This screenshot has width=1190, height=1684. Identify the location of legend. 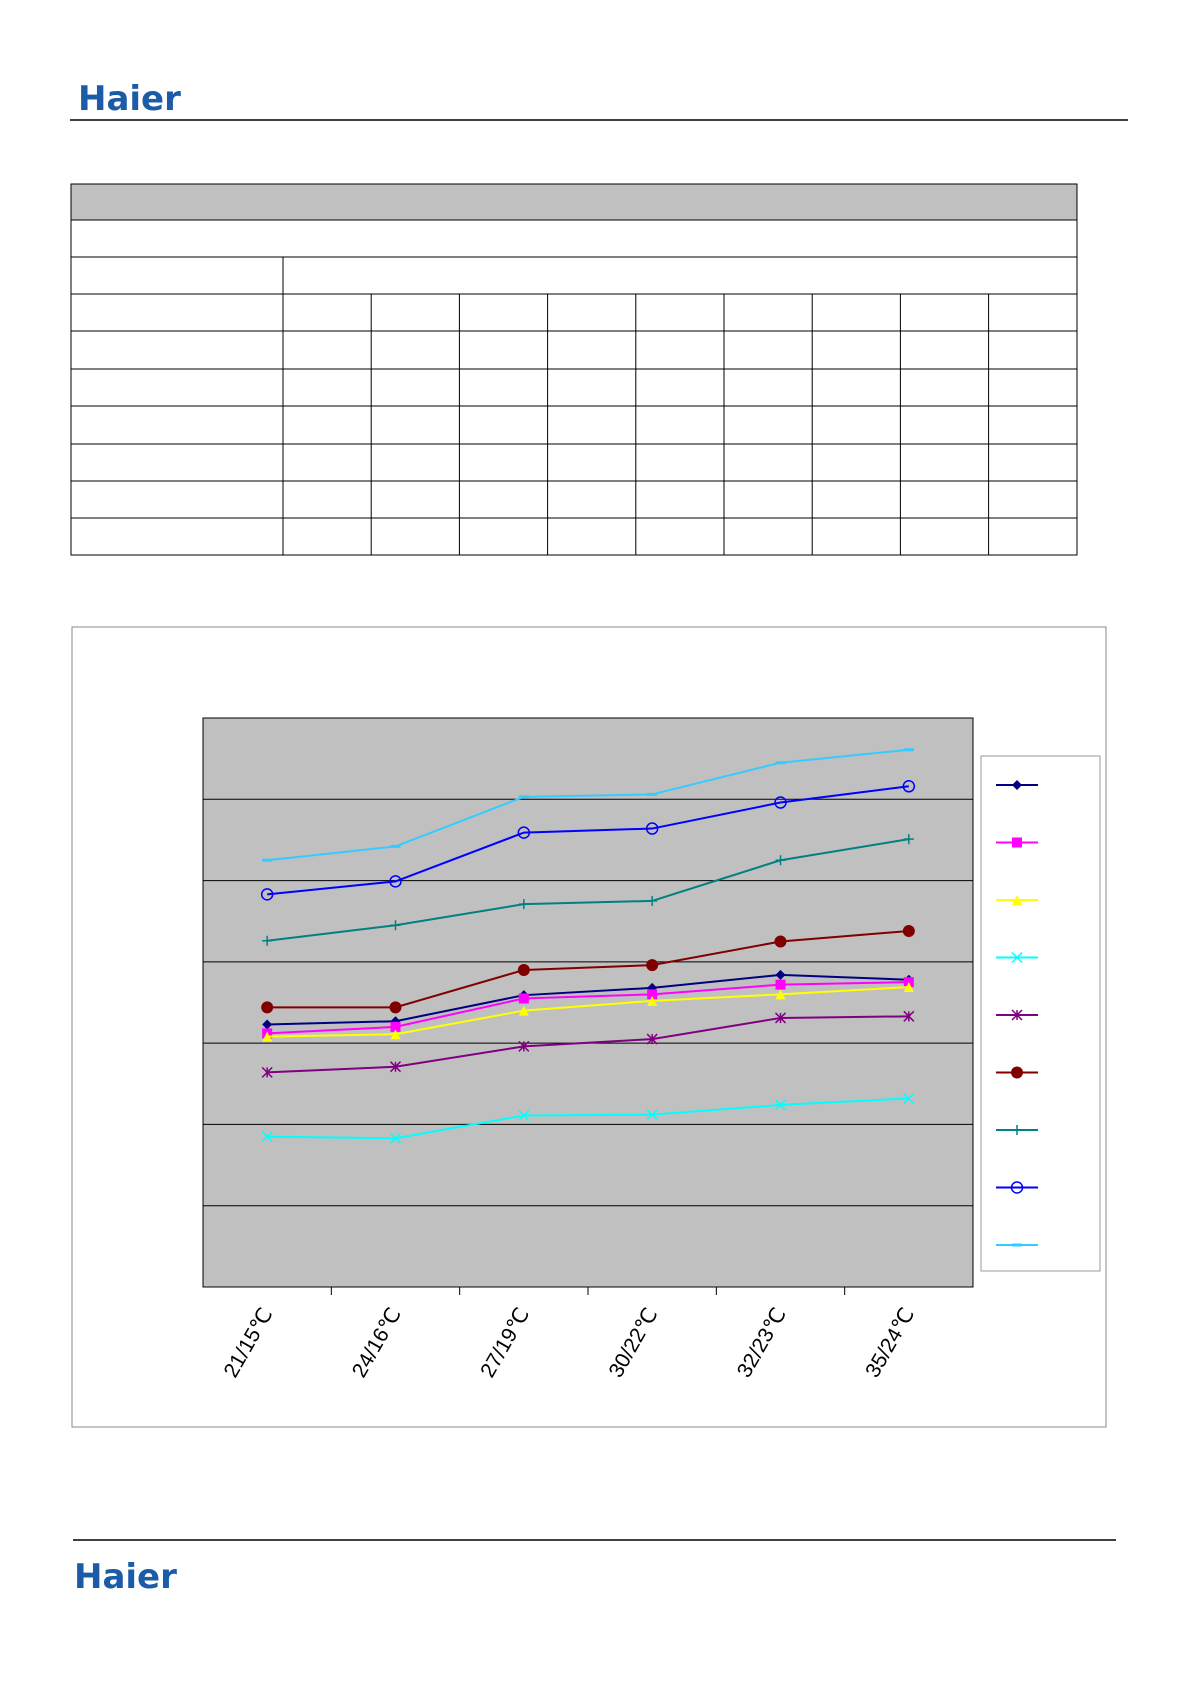
(1040, 1013).